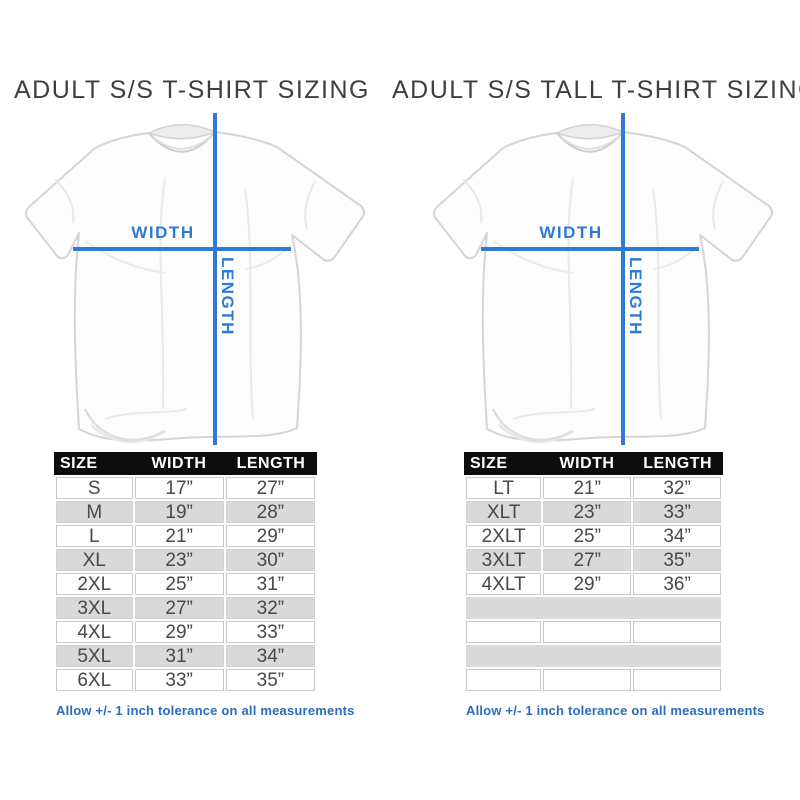  What do you see at coordinates (94, 608) in the screenshot?
I see `size-cell: 3XL` at bounding box center [94, 608].